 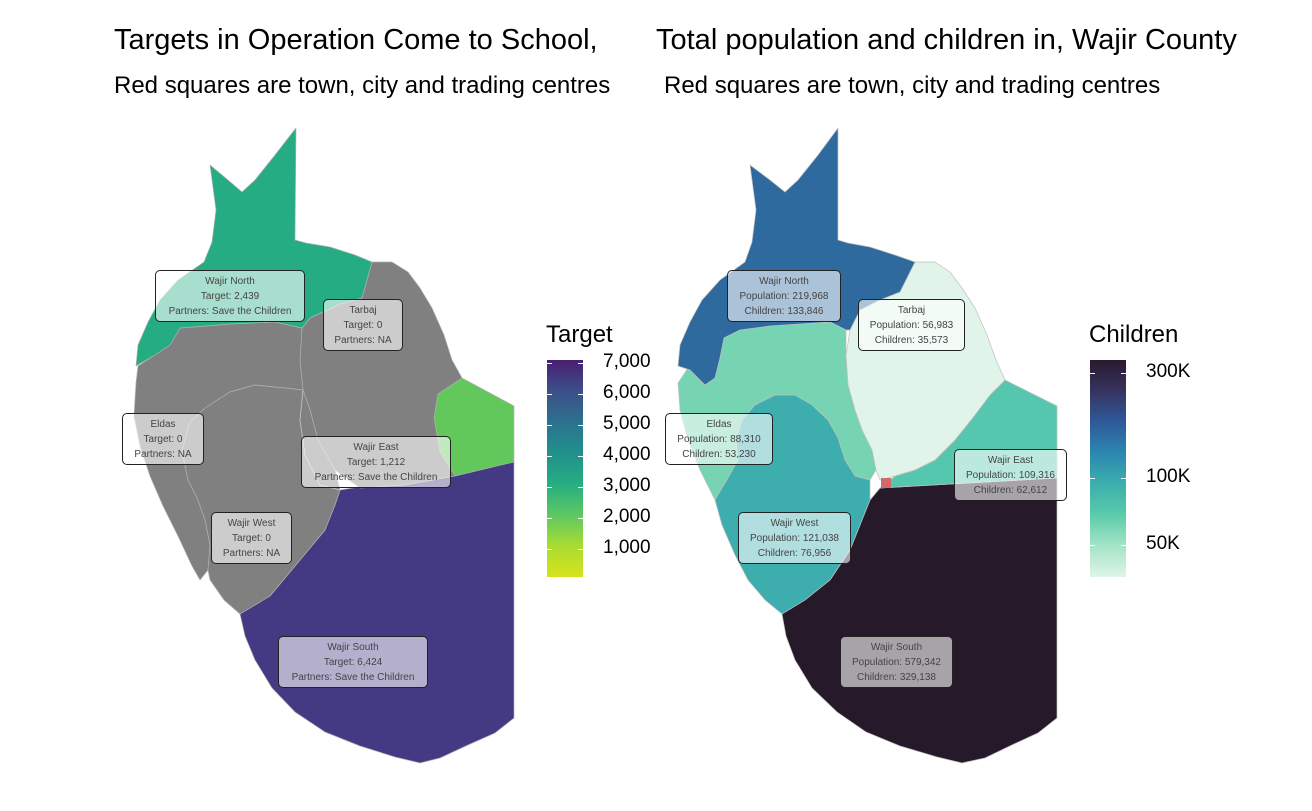 I want to click on target-tick-label: 2,000, so click(x=627, y=516).